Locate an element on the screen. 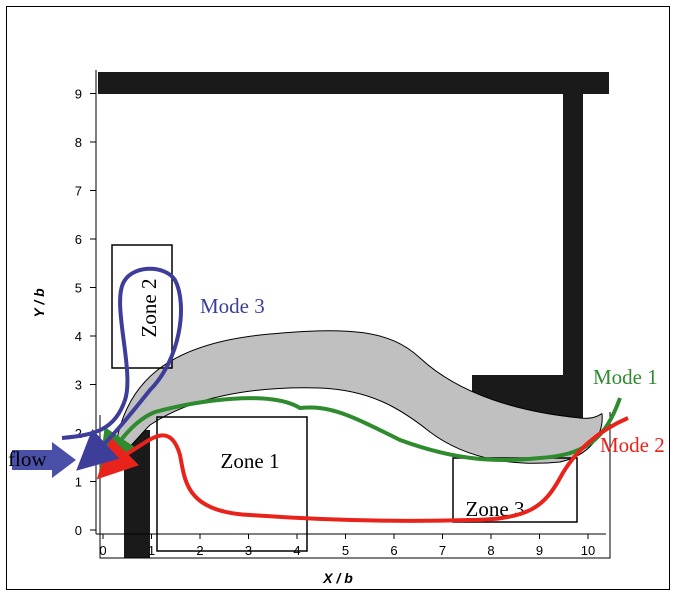 The width and height of the screenshot is (677, 594). zone-2-box is located at coordinates (142, 306).